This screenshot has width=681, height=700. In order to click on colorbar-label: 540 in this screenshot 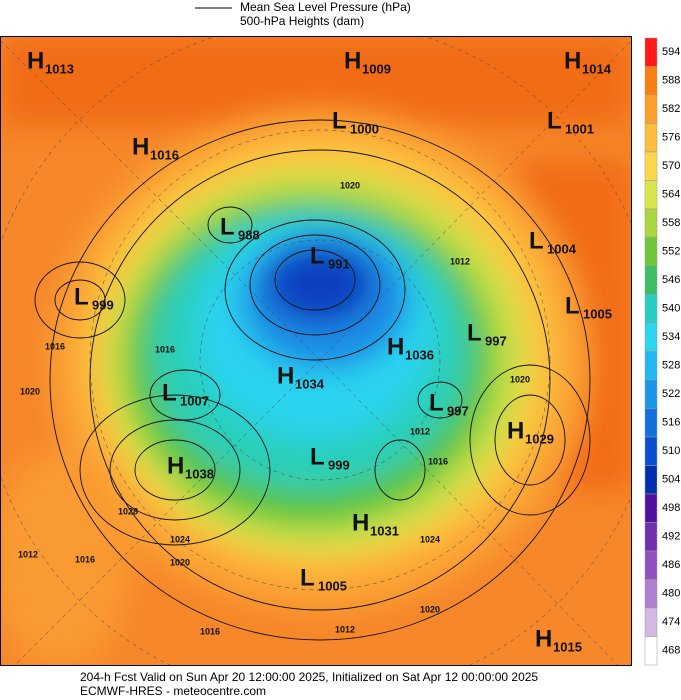, I will do `click(671, 309)`.